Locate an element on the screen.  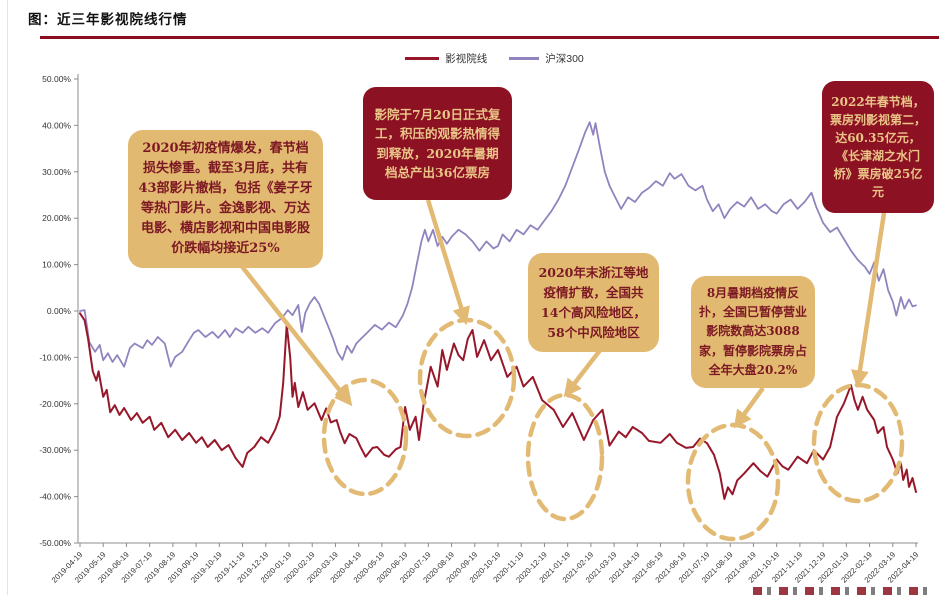
y-axis-label: -40.00% is located at coordinates (55, 497).